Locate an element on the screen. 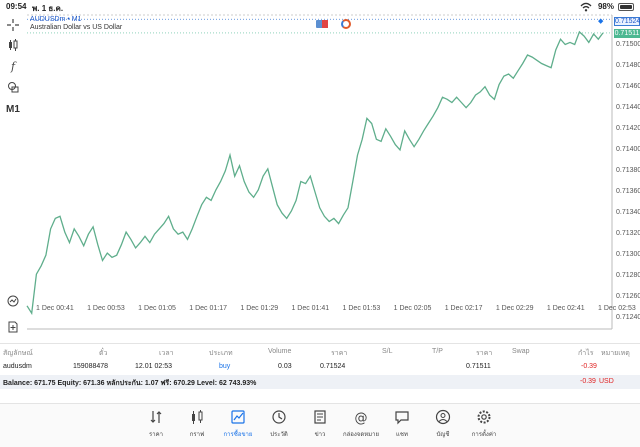 The height and width of the screenshot is (447, 640). nav-chat: แชท is located at coordinates (402, 425).